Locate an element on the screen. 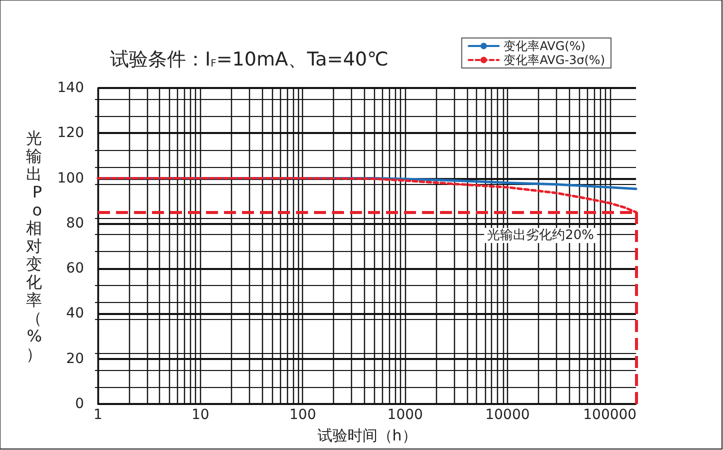 The height and width of the screenshot is (450, 723). x-tick-label: 1000 is located at coordinates (405, 415).